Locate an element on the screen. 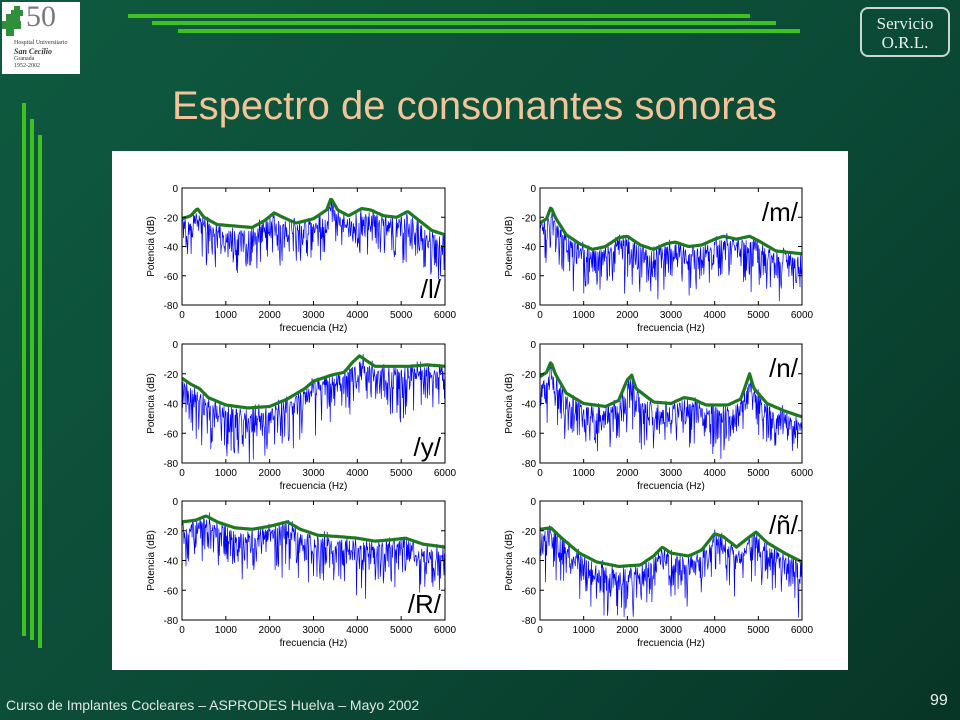 The height and width of the screenshot is (720, 960). phoneme-label: /R/ is located at coordinates (425, 604).